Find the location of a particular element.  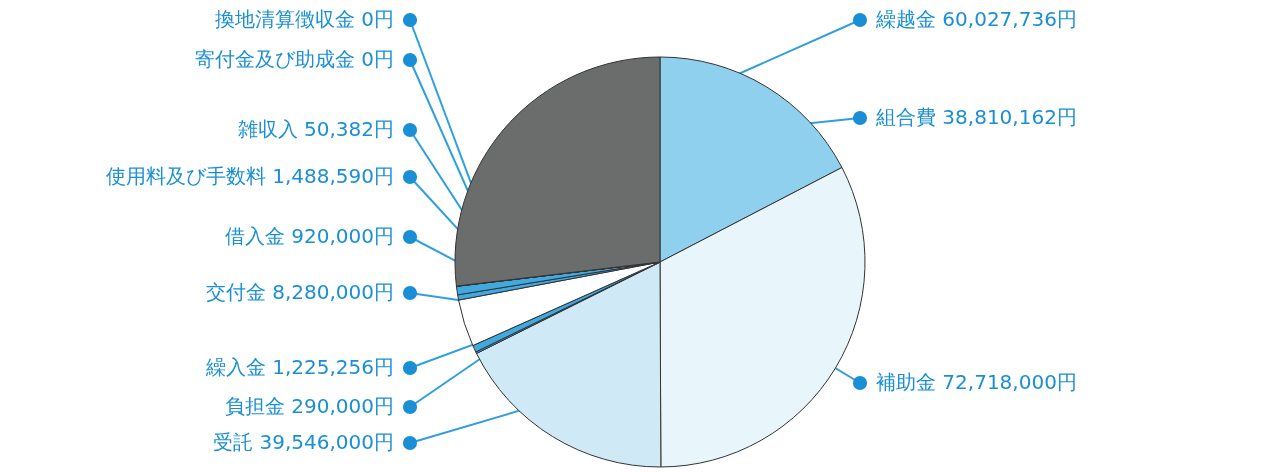

slice-label: 借入金 920,000円 is located at coordinates (309, 236).